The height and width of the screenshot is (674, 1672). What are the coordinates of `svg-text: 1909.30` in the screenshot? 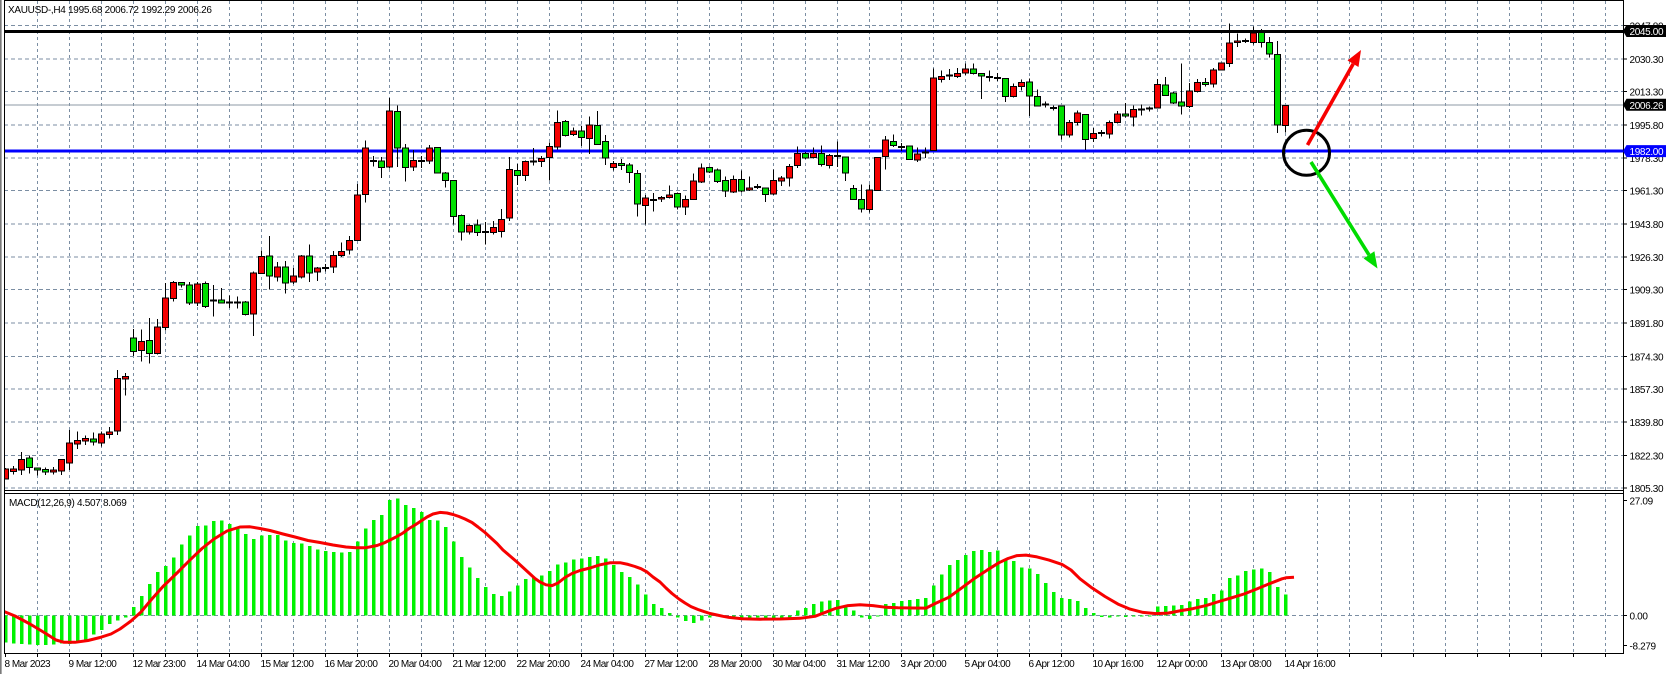 It's located at (1647, 291).